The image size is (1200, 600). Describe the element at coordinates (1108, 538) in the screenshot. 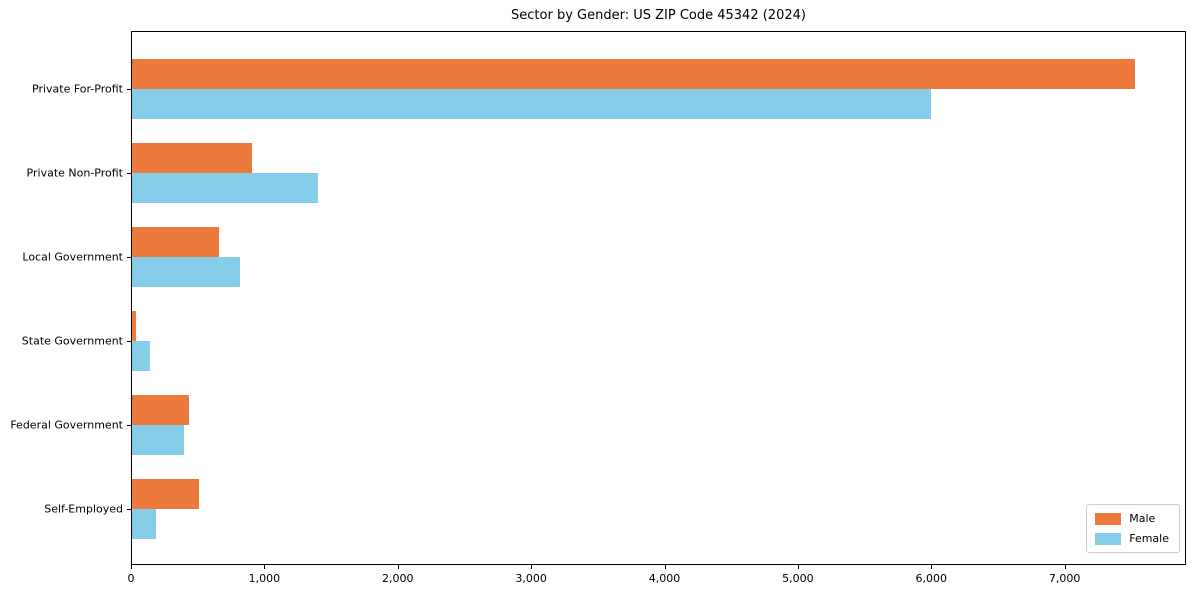

I see `legend-swatch-female` at that location.